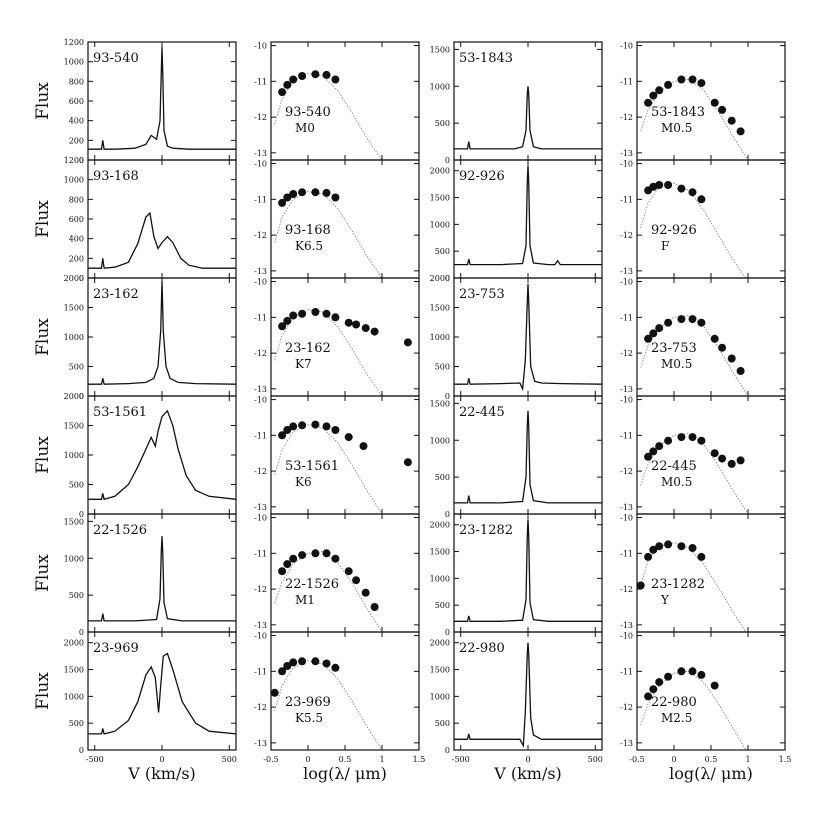 Image resolution: width=830 pixels, height=830 pixels. What do you see at coordinates (516, 337) in the screenshot?
I see `panel-23-753-profile: 0 500 1000 1500 2000 23-753` at bounding box center [516, 337].